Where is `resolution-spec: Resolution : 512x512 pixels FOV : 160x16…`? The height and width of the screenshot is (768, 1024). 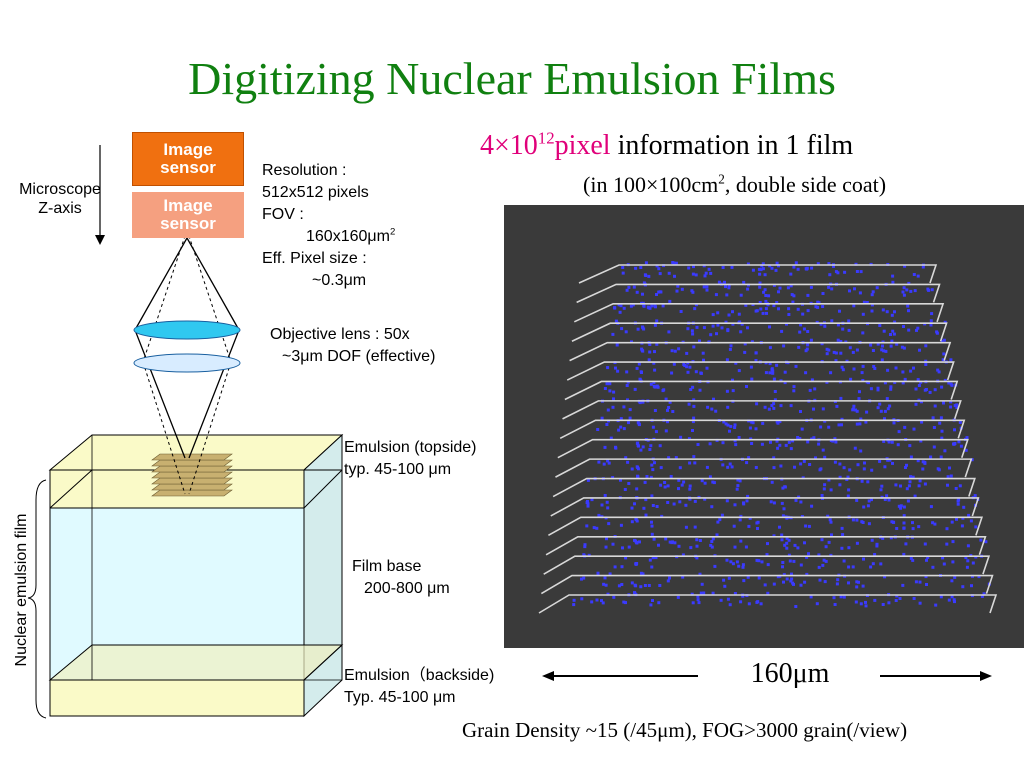
resolution-spec: Resolution : 512x512 pixels FOV : 160x16… is located at coordinates (329, 225).